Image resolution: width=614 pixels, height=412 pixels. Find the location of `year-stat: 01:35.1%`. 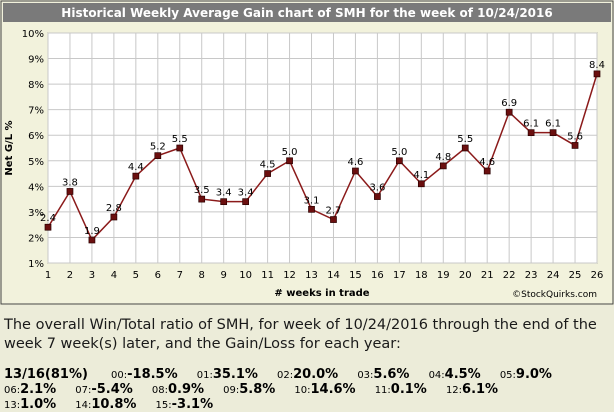

year-stat: 01:35.1% is located at coordinates (227, 374).